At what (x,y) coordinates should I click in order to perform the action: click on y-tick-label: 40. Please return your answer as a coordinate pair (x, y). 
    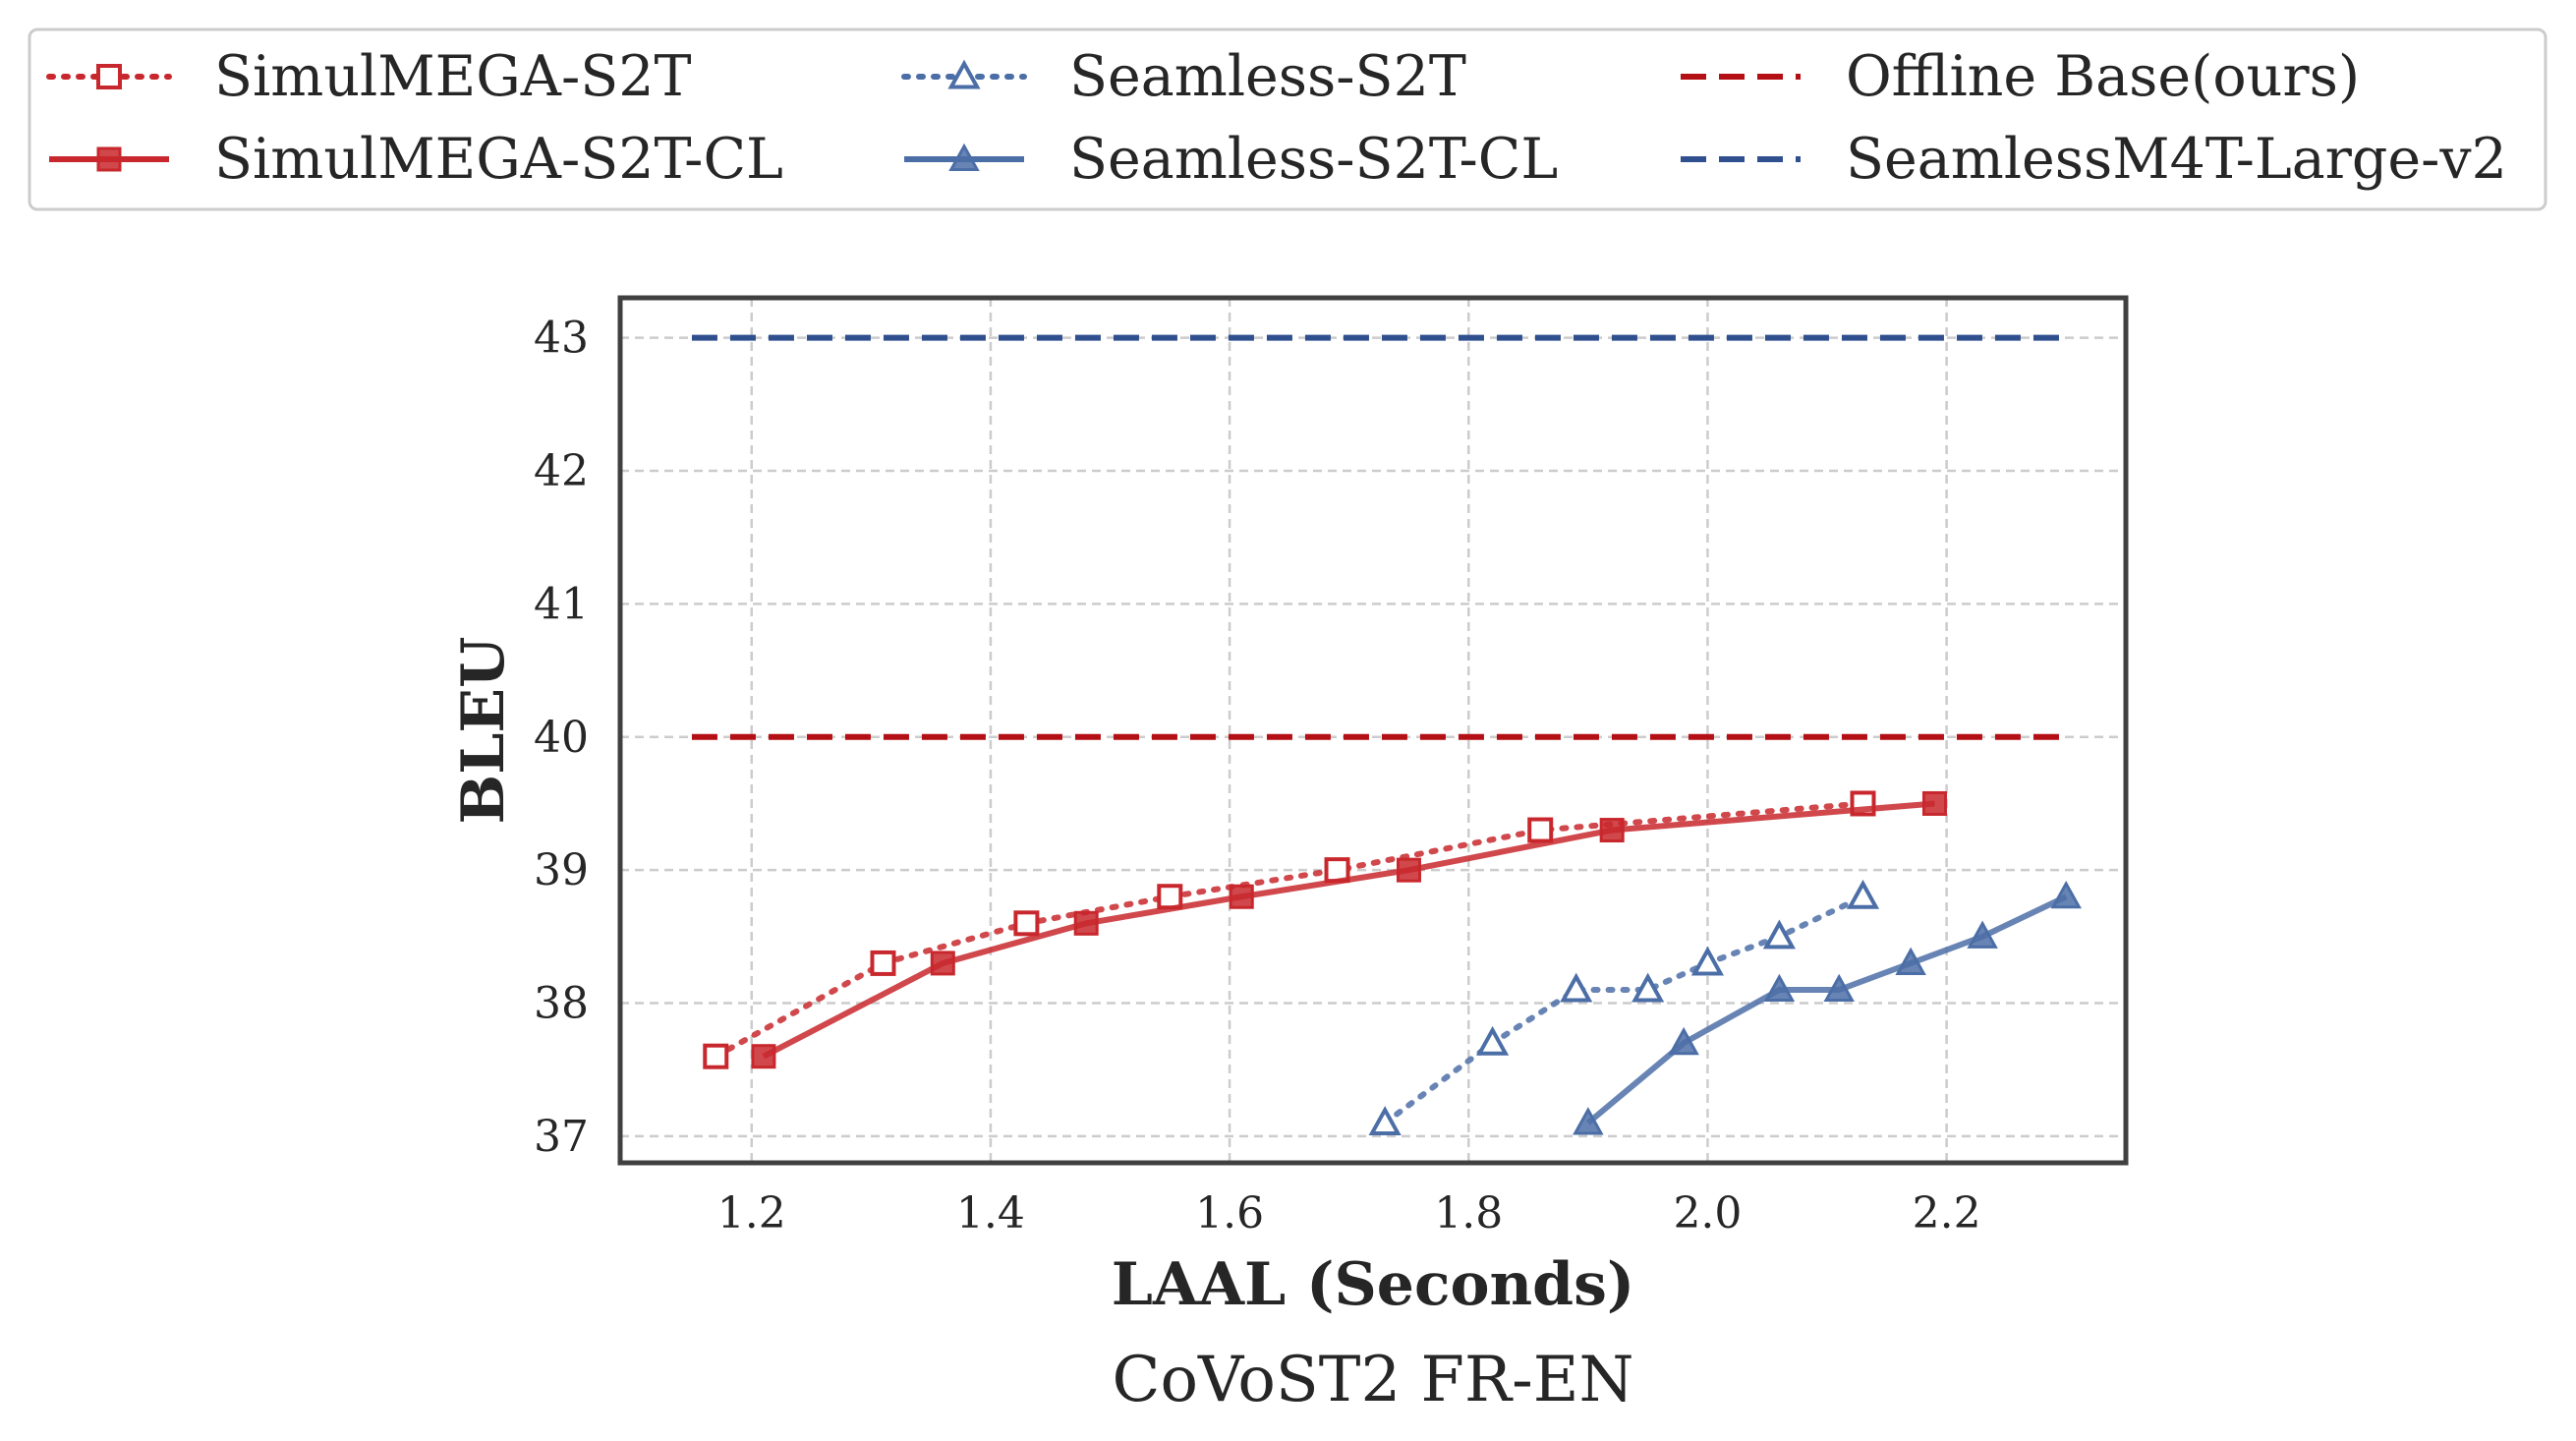
    Looking at the image, I should click on (561, 738).